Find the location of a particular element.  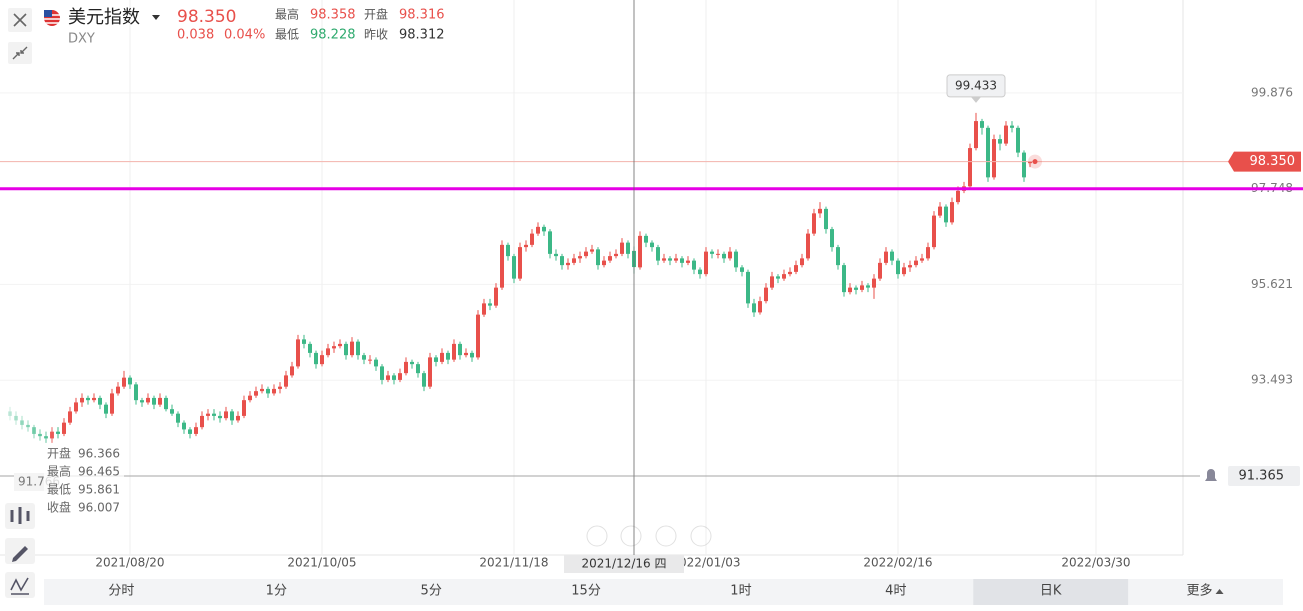

close-icon is located at coordinates (20, 20).